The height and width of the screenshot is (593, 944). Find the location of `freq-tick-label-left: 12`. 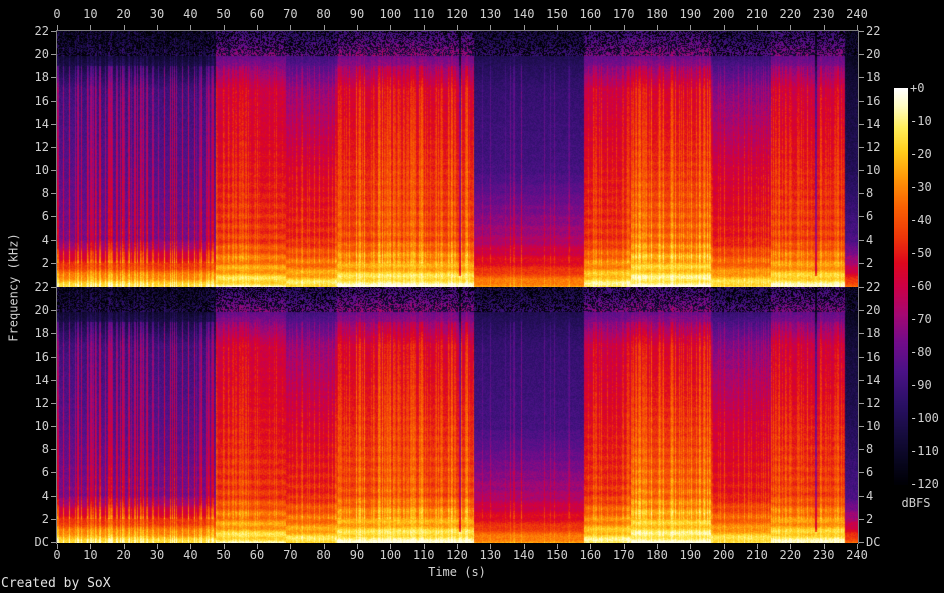

freq-tick-label-left: 12 is located at coordinates (41, 147).